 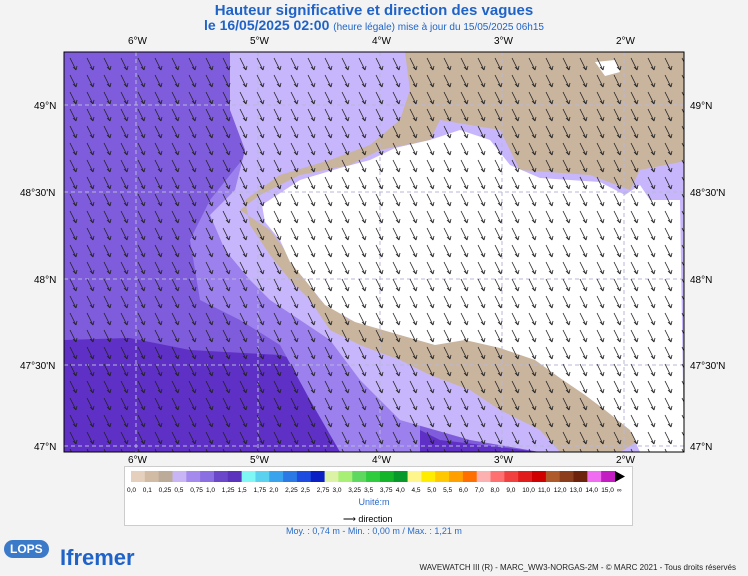 I want to click on colorbar-tick-label: 1,25, so click(x=228, y=490).